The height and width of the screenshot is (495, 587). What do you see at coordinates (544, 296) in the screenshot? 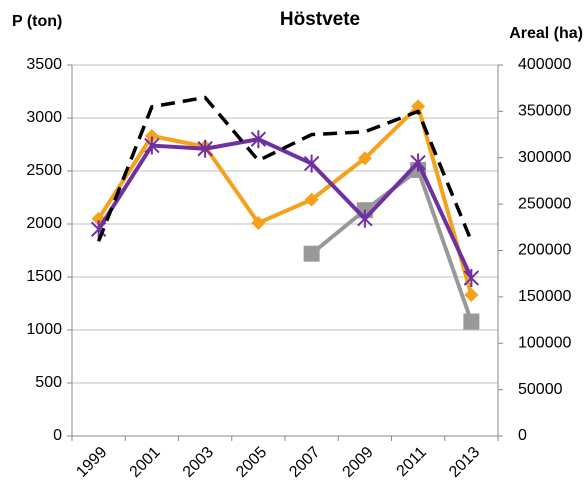
I see `y2-tick-label: 150000` at bounding box center [544, 296].